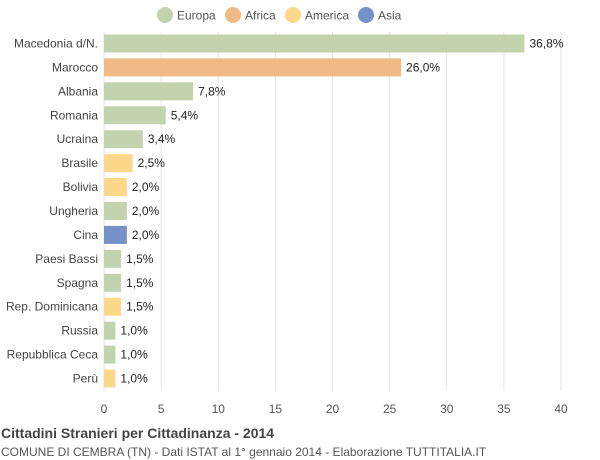  What do you see at coordinates (447, 409) in the screenshot?
I see `x-tick-label: 30` at bounding box center [447, 409].